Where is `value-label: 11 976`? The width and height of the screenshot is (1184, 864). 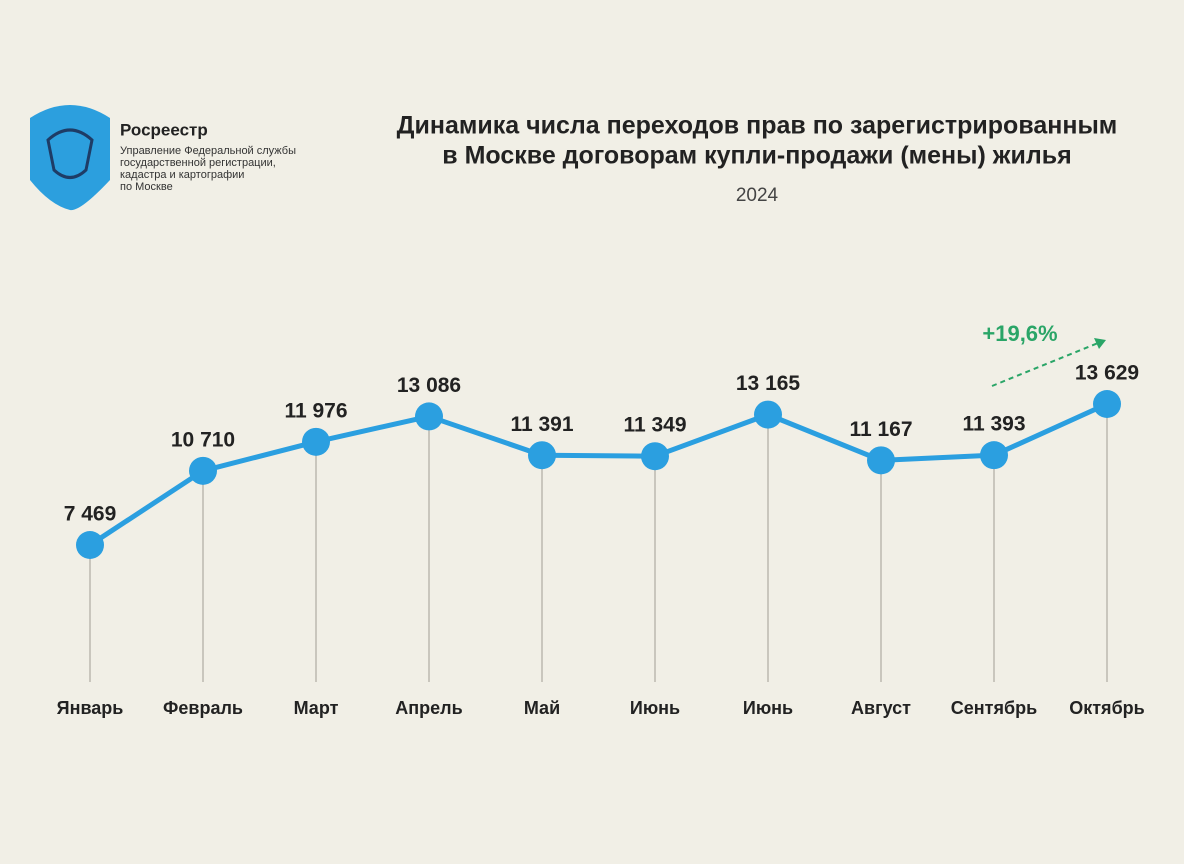 value-label: 11 976 is located at coordinates (315, 410).